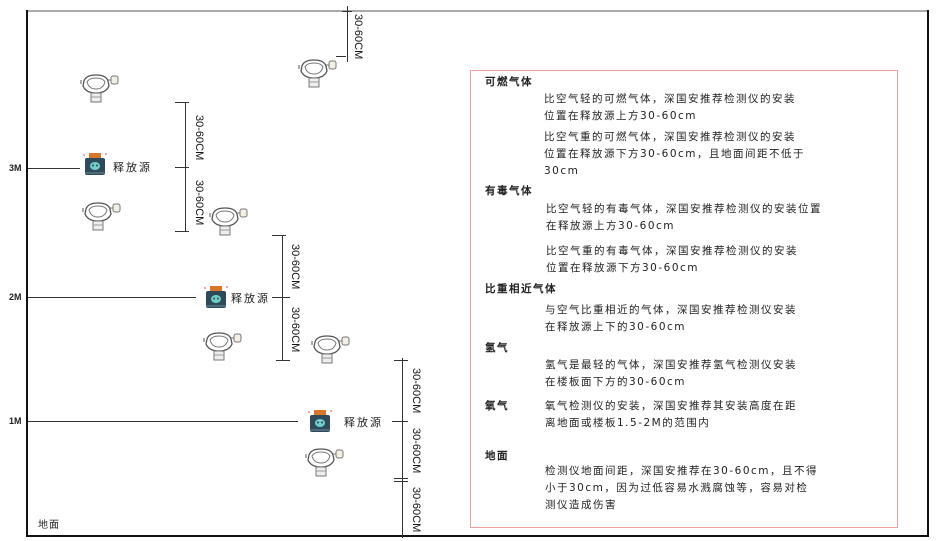 Image resolution: width=938 pixels, height=541 pixels. I want to click on right-wall, so click(928, 273).